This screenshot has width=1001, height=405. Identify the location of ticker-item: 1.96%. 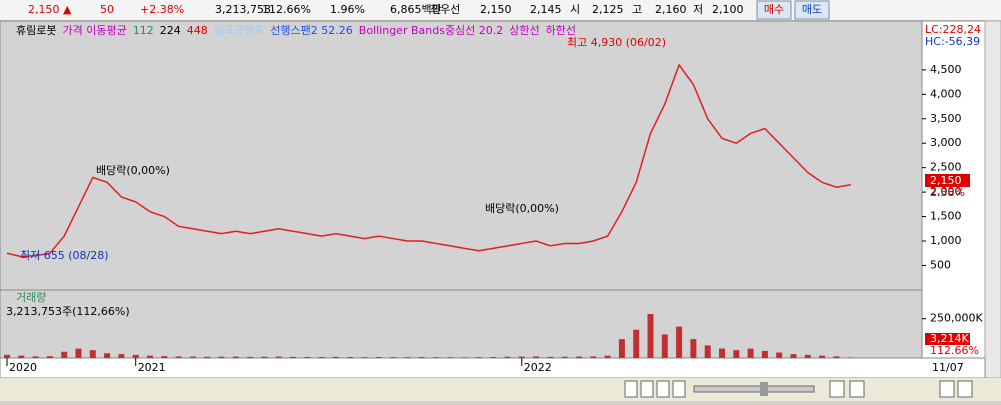
(347, 9).